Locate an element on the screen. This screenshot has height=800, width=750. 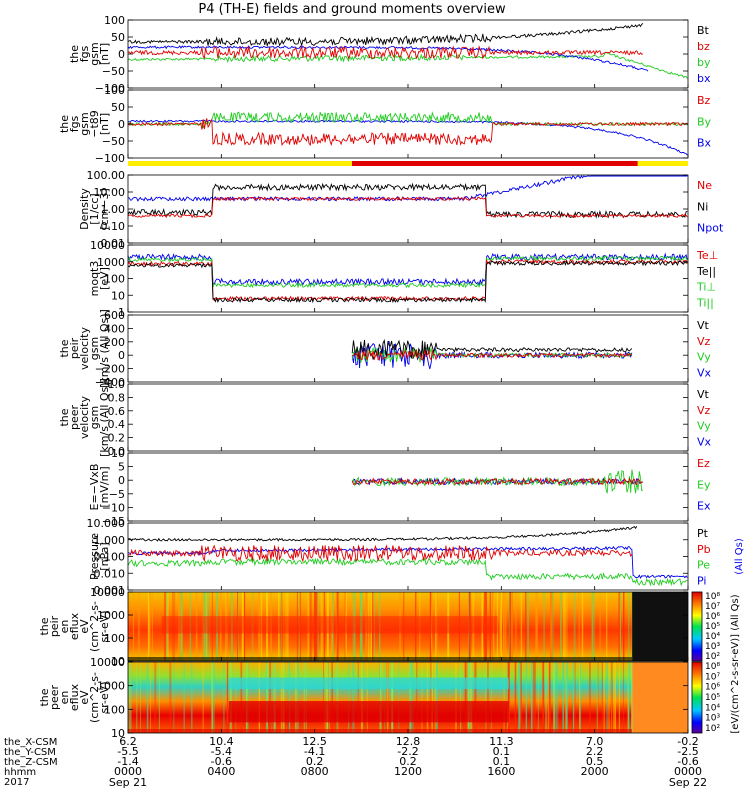
pressure-ylabel: [nPa] is located at coordinates (104, 556).